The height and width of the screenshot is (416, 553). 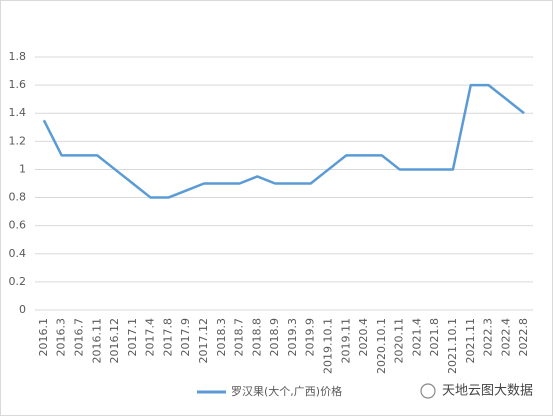 What do you see at coordinates (470, 341) in the screenshot?
I see `x-tick-label: 2021.11` at bounding box center [470, 341].